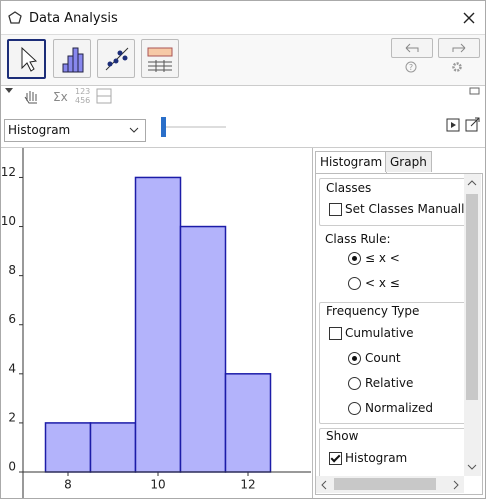  I want to click on option-label: ≤ x <, so click(382, 258).